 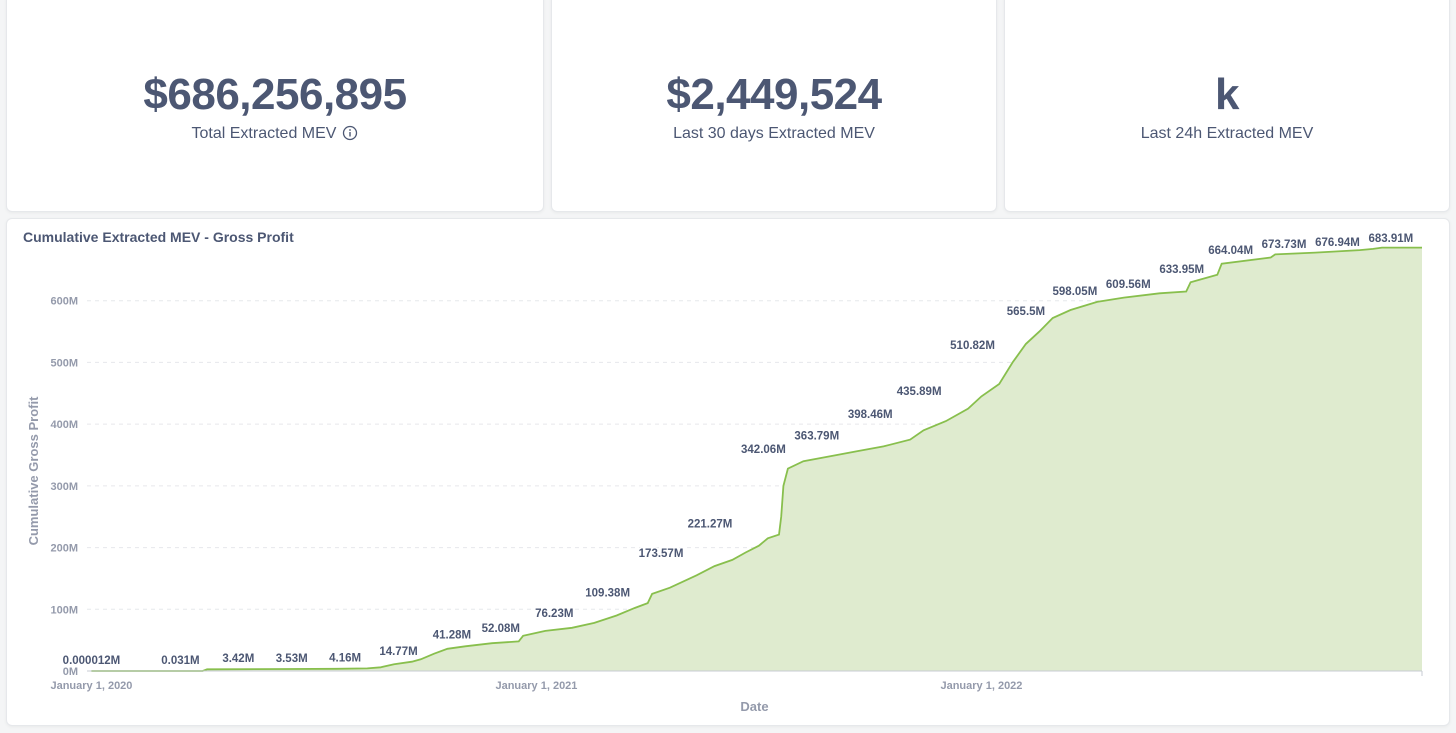 What do you see at coordinates (70, 672) in the screenshot?
I see `y-tick-label: 0M` at bounding box center [70, 672].